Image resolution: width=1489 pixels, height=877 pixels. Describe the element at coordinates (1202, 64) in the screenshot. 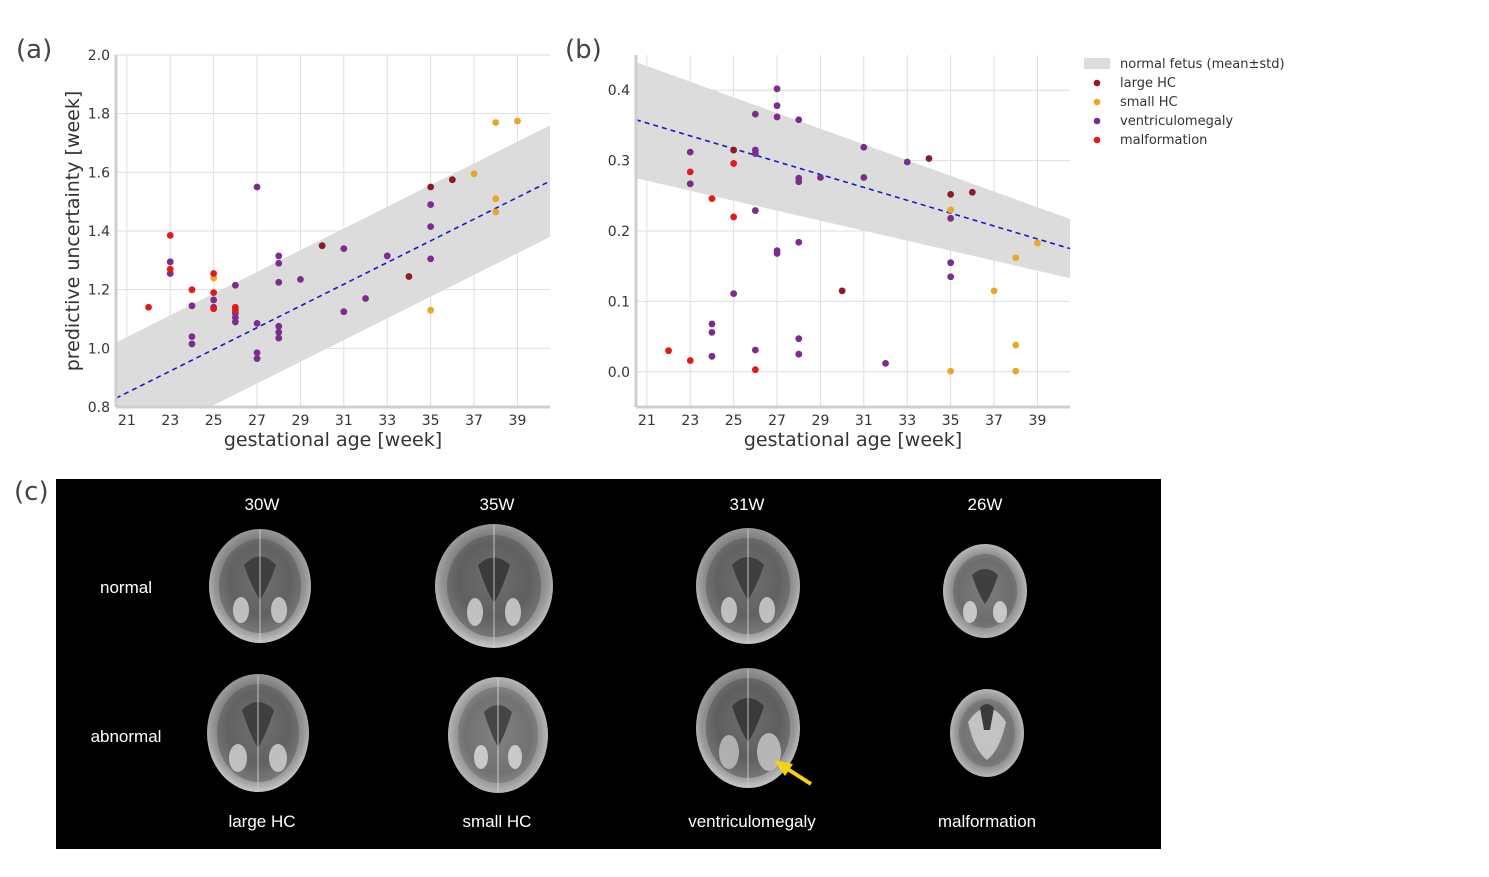

I see `legend-label-normal: normal fetus (mean±std)` at that location.